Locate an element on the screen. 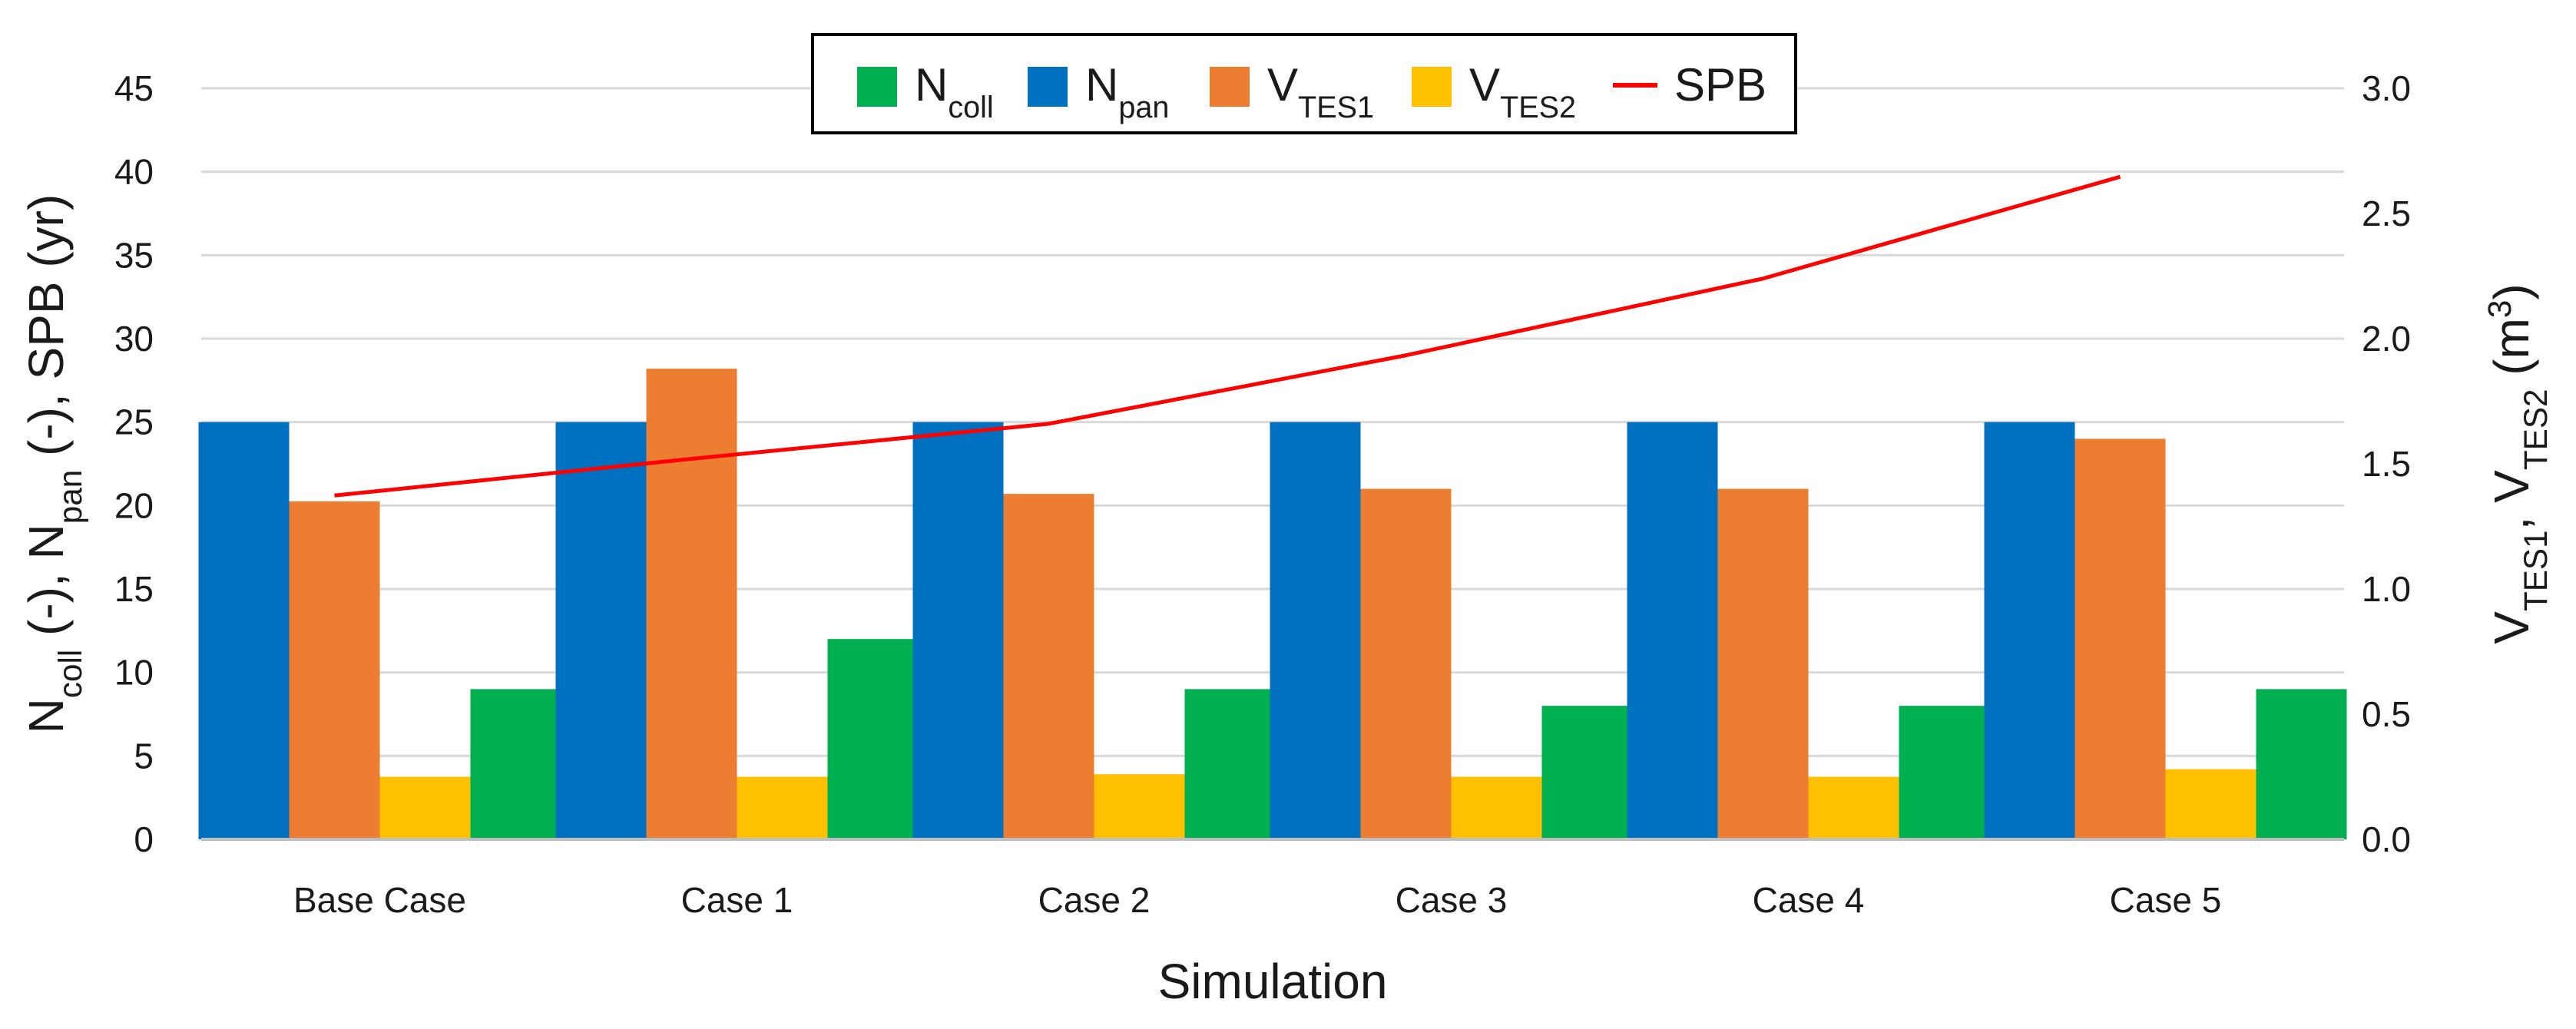 The width and height of the screenshot is (2576, 1029). y-left-tick-label: 25 is located at coordinates (134, 422).